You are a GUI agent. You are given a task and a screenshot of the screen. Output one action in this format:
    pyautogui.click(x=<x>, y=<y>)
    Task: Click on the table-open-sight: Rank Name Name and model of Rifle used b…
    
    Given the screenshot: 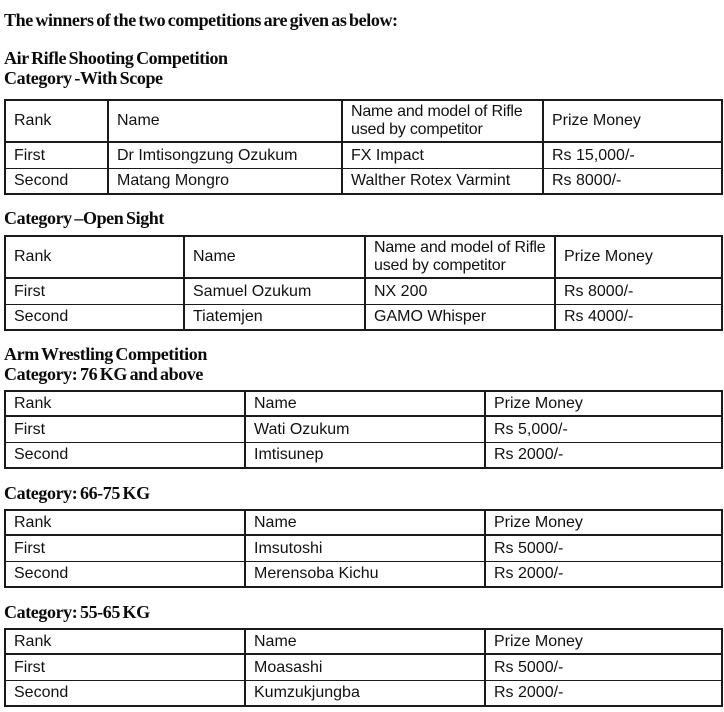 What is the action you would take?
    pyautogui.click(x=363, y=283)
    